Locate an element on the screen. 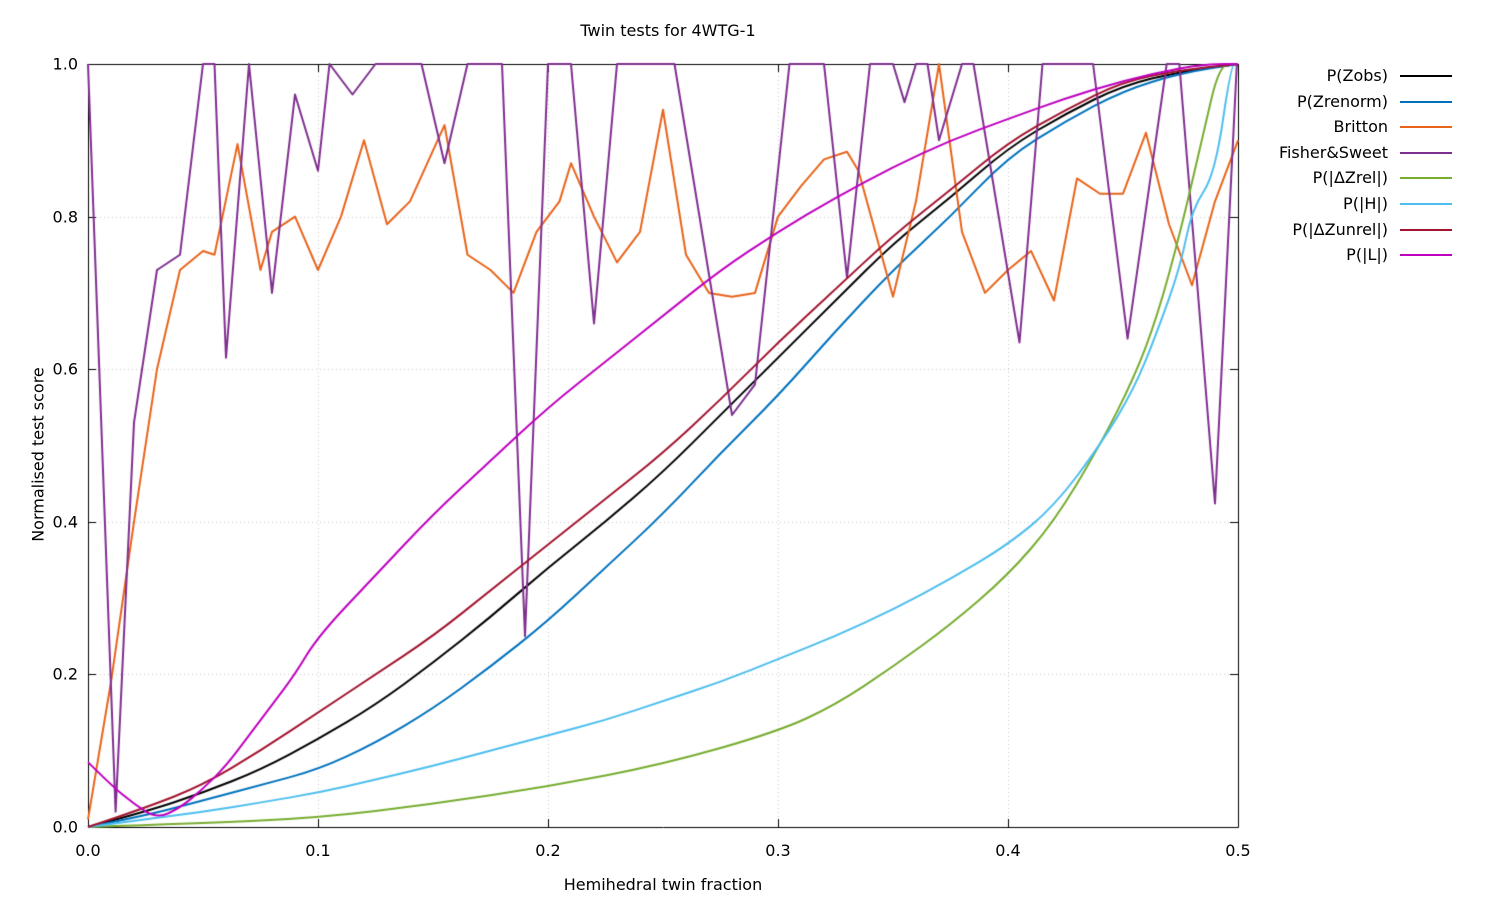 This screenshot has width=1500, height=900. legend-label: Britton is located at coordinates (1360, 127).